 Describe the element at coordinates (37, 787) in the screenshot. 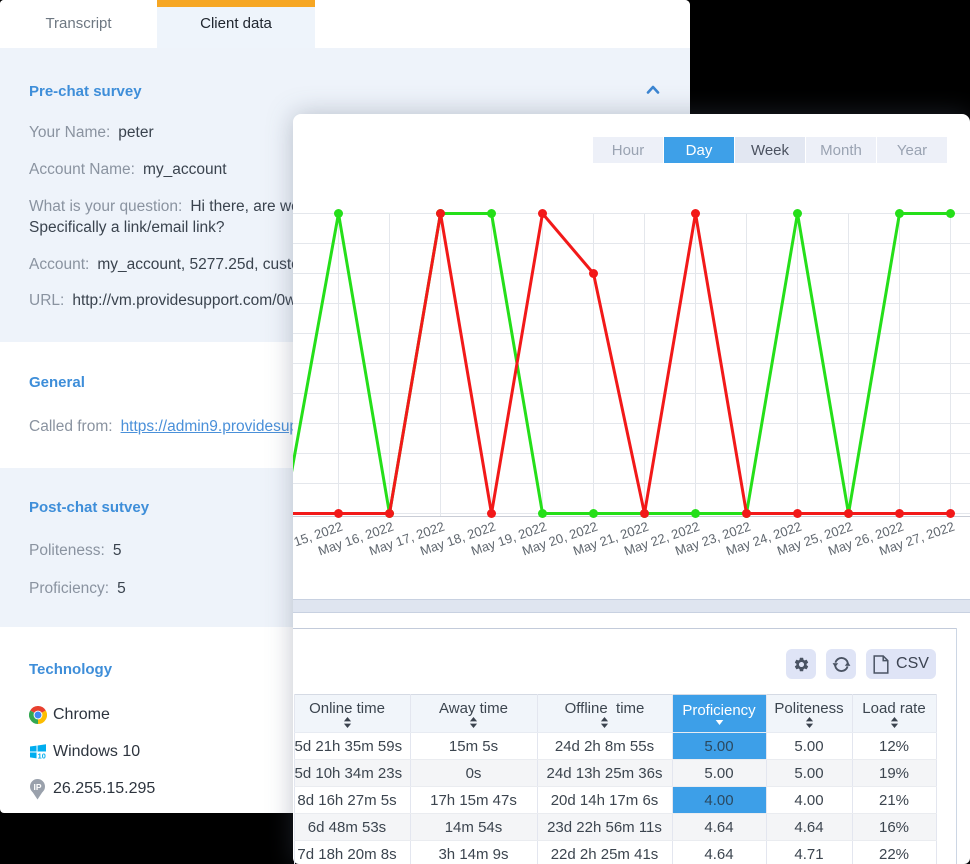

I see `svg-text: IP` at that location.